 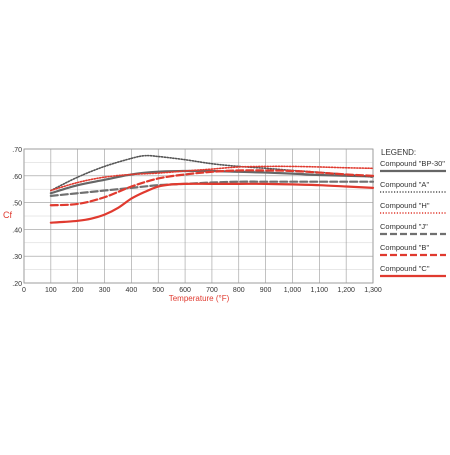 I want to click on y-tick-label: .60, so click(x=17, y=177).